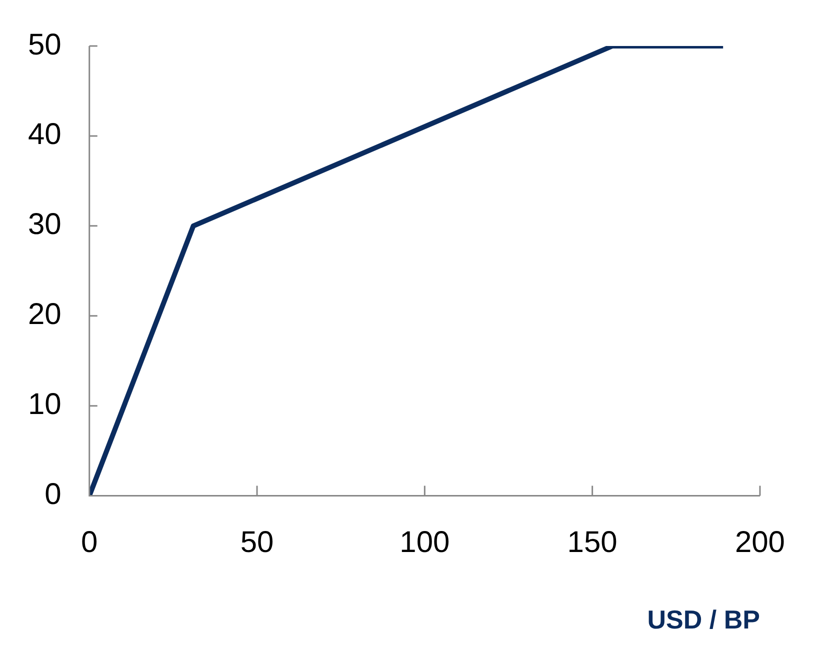 This screenshot has height=651, width=815. What do you see at coordinates (45, 315) in the screenshot?
I see `y-tick-label: 20` at bounding box center [45, 315].